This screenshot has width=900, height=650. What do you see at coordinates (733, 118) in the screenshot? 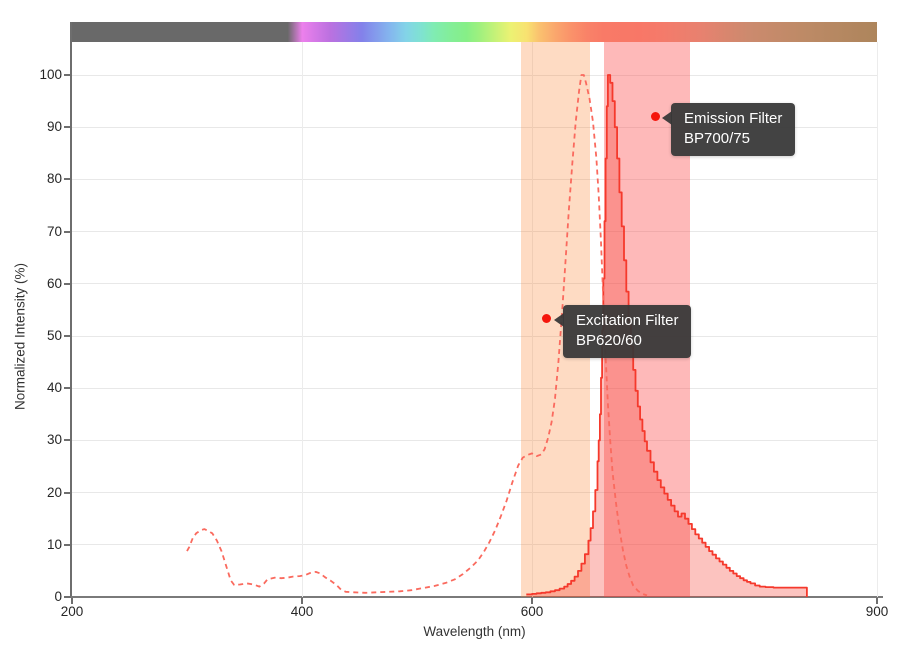
I see `tooltip-title: Emission Filter` at bounding box center [733, 118].